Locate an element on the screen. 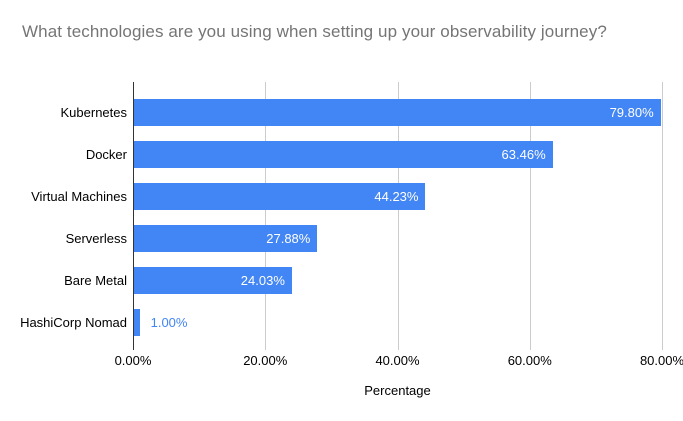  y-axis-baseline is located at coordinates (133, 216).